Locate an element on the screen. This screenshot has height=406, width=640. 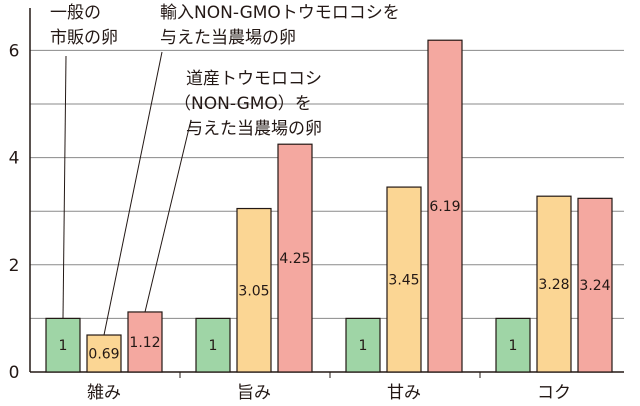
data-label: 3.05 is located at coordinates (253, 291).